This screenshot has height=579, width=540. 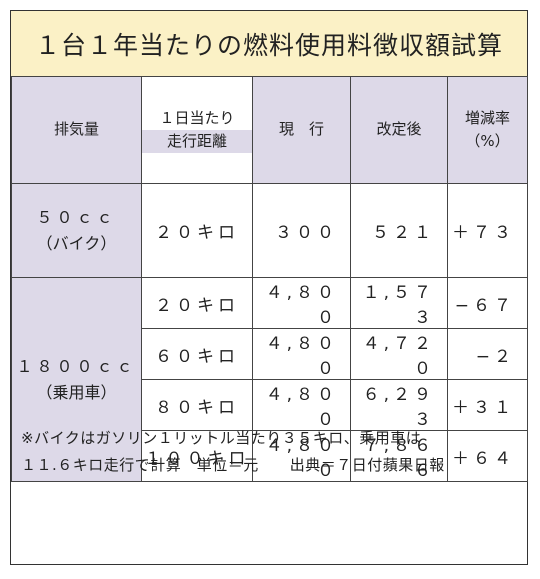 What do you see at coordinates (197, 354) in the screenshot?
I see `cell-distance: ６０キロ` at bounding box center [197, 354].